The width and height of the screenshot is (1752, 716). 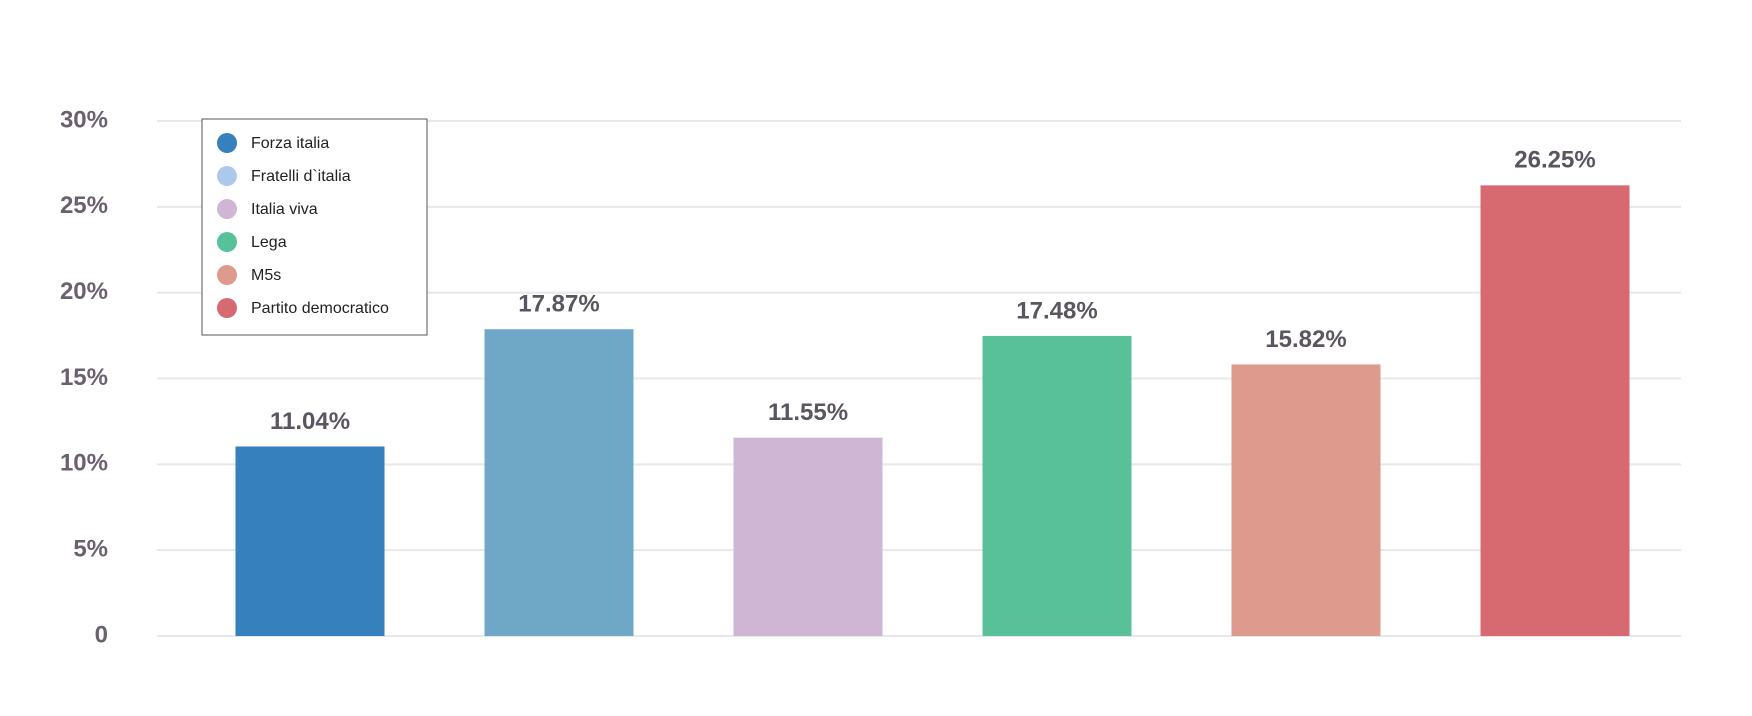 I want to click on legend-label: Italia viva, so click(x=284, y=209).